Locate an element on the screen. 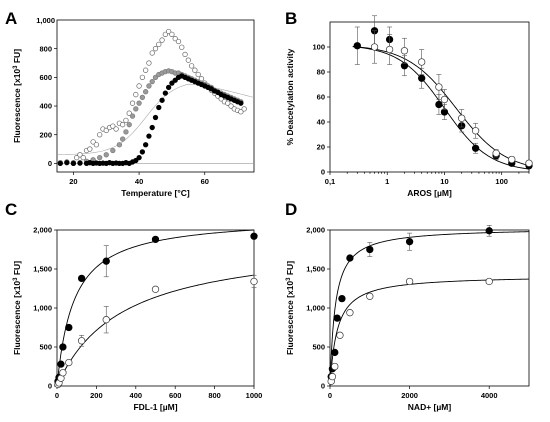 Image resolution: width=550 pixels, height=422 pixels. y-tick-label: 80 is located at coordinates (321, 72).